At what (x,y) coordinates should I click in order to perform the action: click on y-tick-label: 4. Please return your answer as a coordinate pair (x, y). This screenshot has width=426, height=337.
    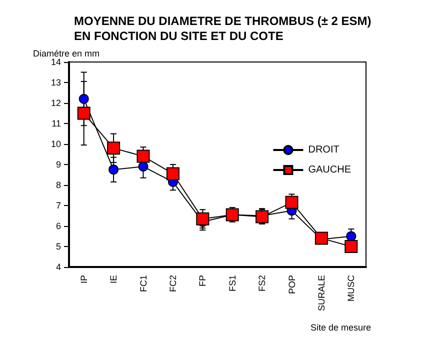
    Looking at the image, I should click on (58, 267).